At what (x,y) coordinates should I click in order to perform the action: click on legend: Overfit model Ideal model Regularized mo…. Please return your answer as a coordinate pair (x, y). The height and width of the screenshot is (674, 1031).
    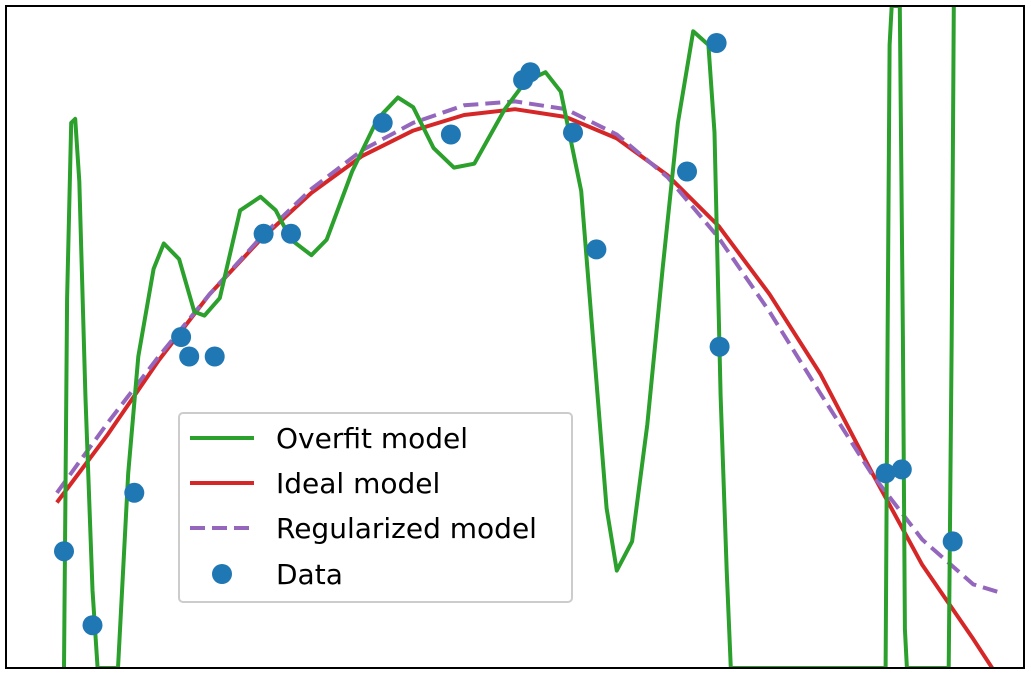
    Looking at the image, I should click on (375, 507).